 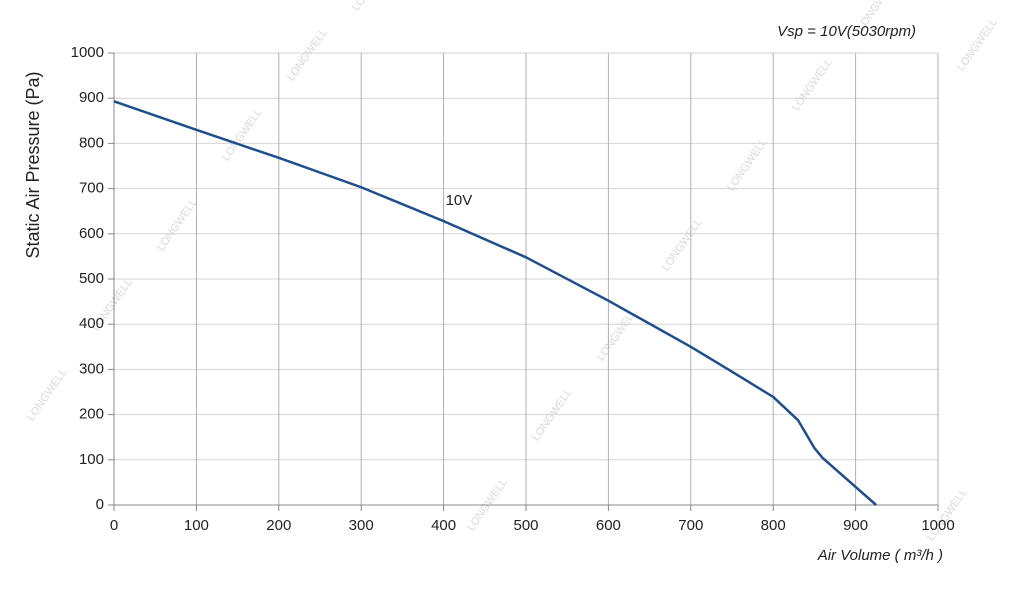 What do you see at coordinates (880, 555) in the screenshot?
I see `x-axis-label: Air Volume ( m³/h )` at bounding box center [880, 555].